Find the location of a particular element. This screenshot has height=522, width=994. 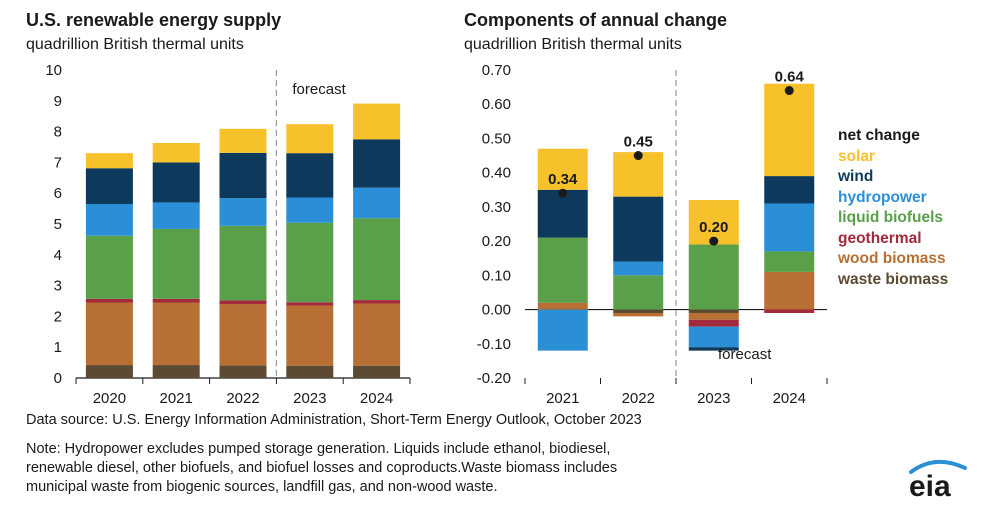

y-tick-label: 0.70 is located at coordinates (496, 70).